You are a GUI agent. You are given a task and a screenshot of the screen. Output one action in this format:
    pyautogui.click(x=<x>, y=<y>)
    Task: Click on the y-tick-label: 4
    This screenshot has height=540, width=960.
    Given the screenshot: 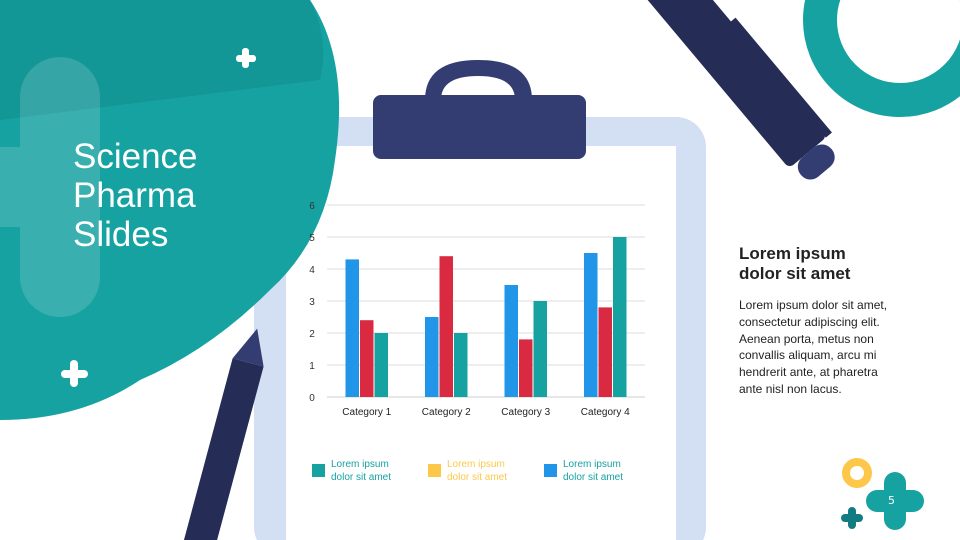 What is the action you would take?
    pyautogui.click(x=312, y=270)
    